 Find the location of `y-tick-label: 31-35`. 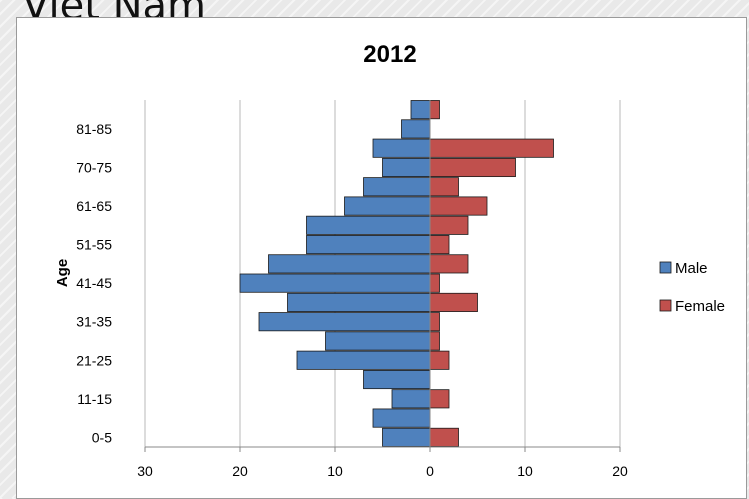

y-tick-label: 31-35 is located at coordinates (94, 322).